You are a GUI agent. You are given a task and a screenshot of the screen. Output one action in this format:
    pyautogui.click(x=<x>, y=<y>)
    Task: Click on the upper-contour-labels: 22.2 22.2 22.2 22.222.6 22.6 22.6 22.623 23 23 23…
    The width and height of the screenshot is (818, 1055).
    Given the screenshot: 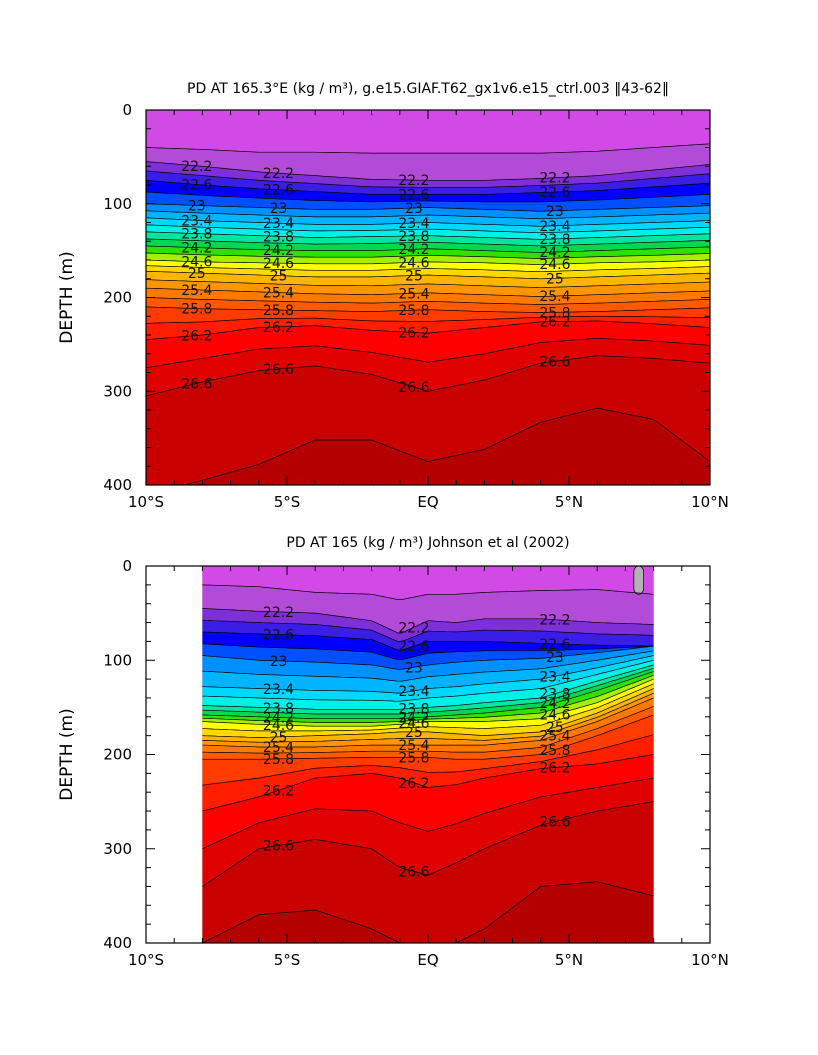 What is the action you would take?
    pyautogui.click(x=375, y=277)
    